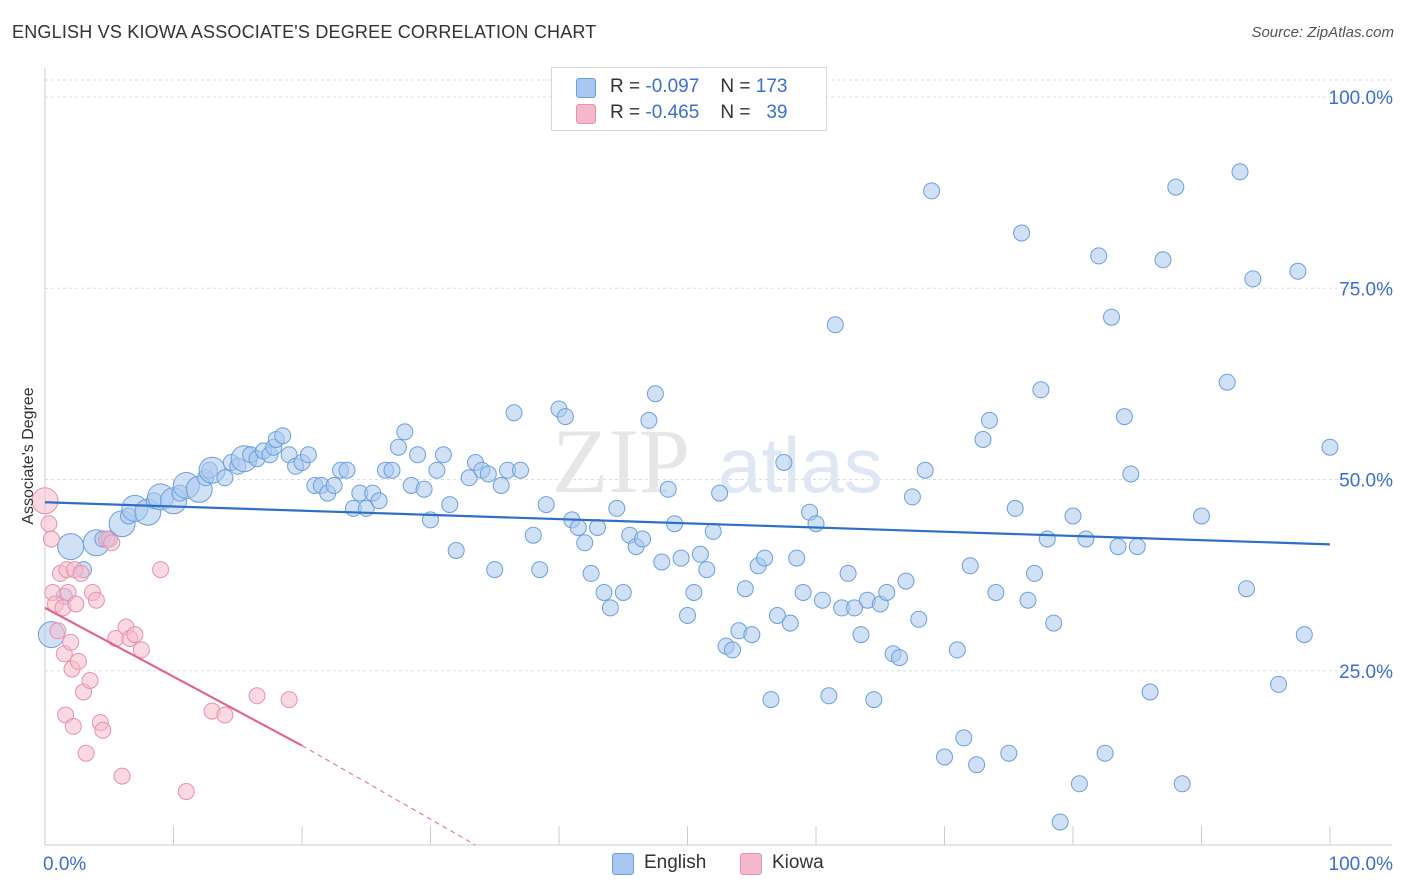 The height and width of the screenshot is (892, 1406). What do you see at coordinates (28, 455) in the screenshot?
I see `y-axis-label: Associate's Degree` at bounding box center [28, 455].